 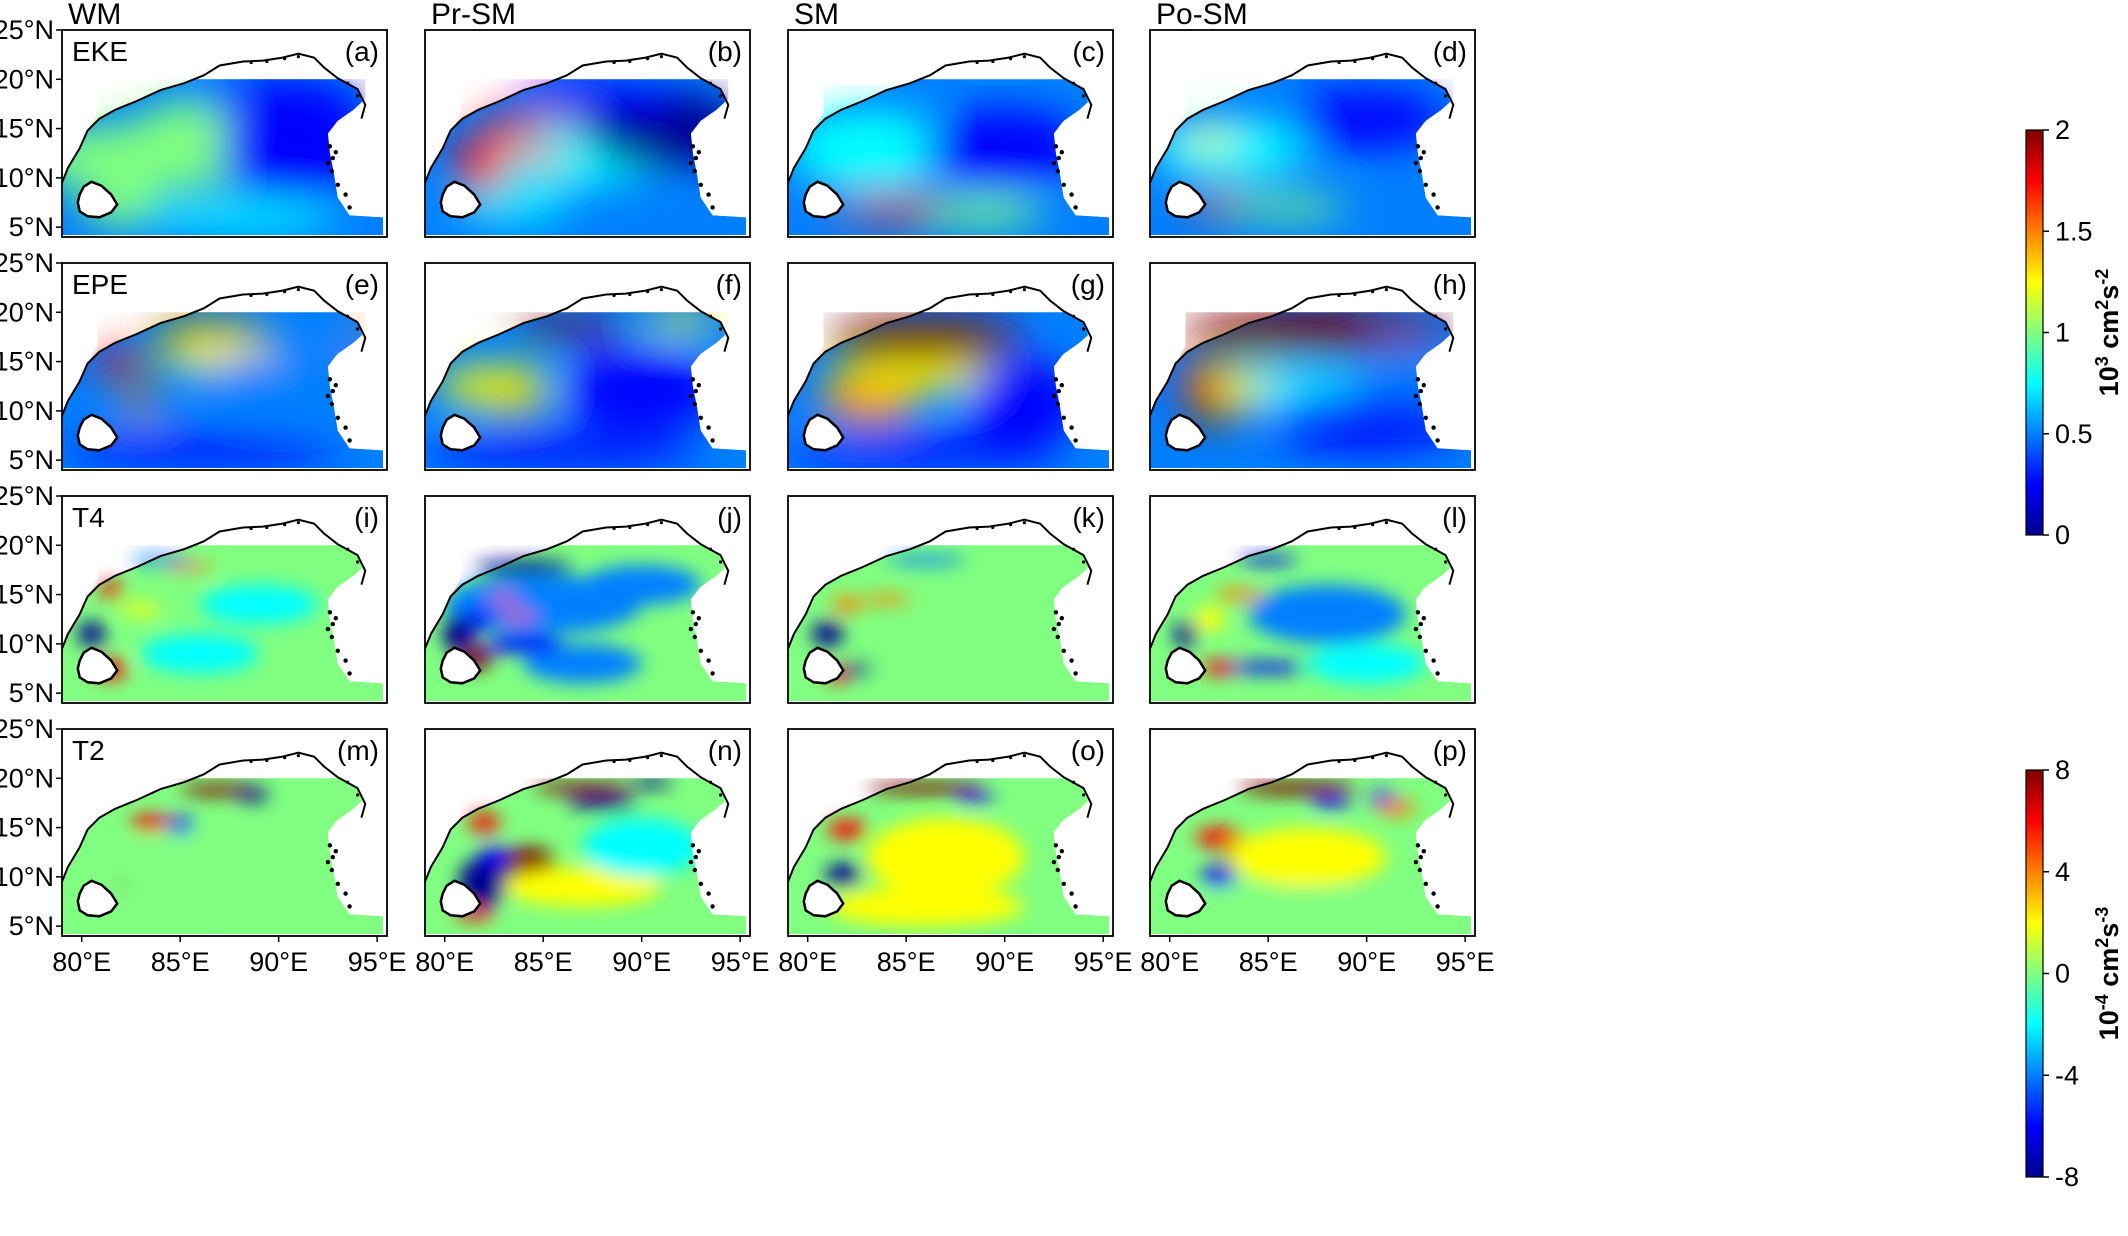 I want to click on map-panel: (c), so click(x=950, y=133).